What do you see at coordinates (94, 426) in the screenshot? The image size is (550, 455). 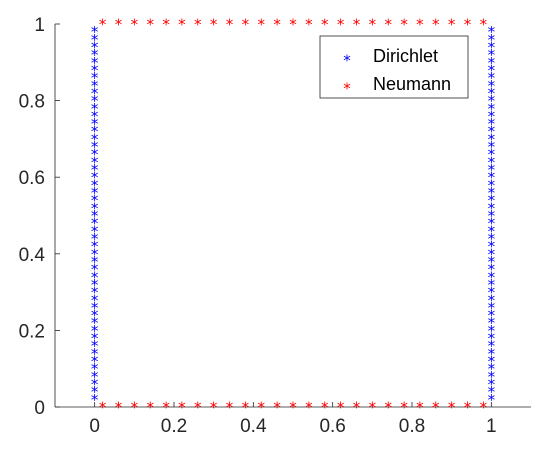 I see `x-tick-label: 0` at bounding box center [94, 426].